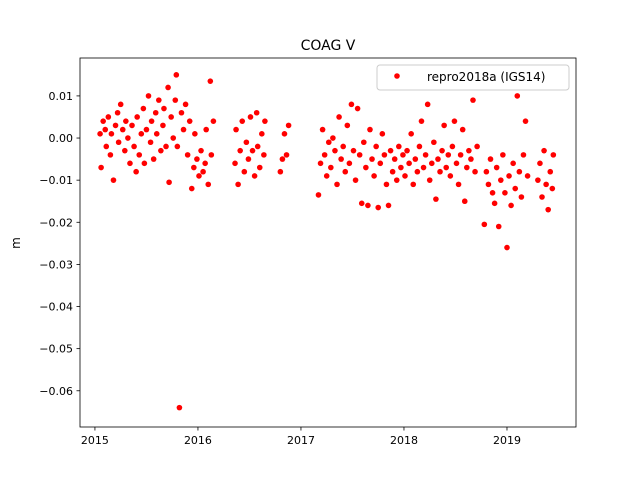 This screenshot has width=640, height=484. I want to click on y-tick-label: 0.00, so click(61, 138).